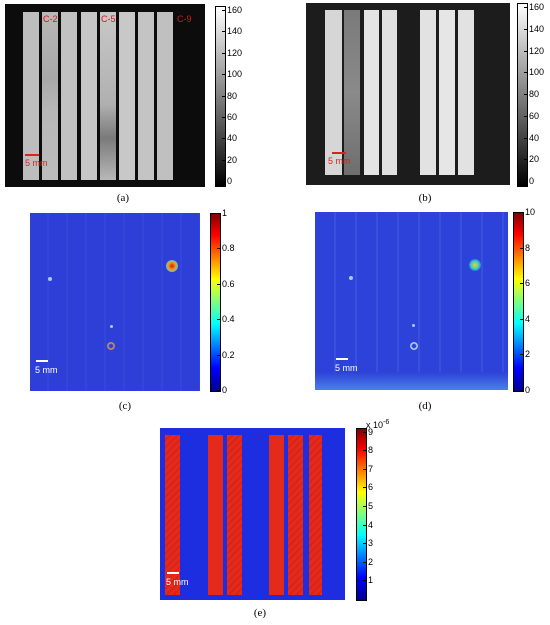 This screenshot has width=550, height=625. I want to click on caption-b: (b), so click(425, 198).